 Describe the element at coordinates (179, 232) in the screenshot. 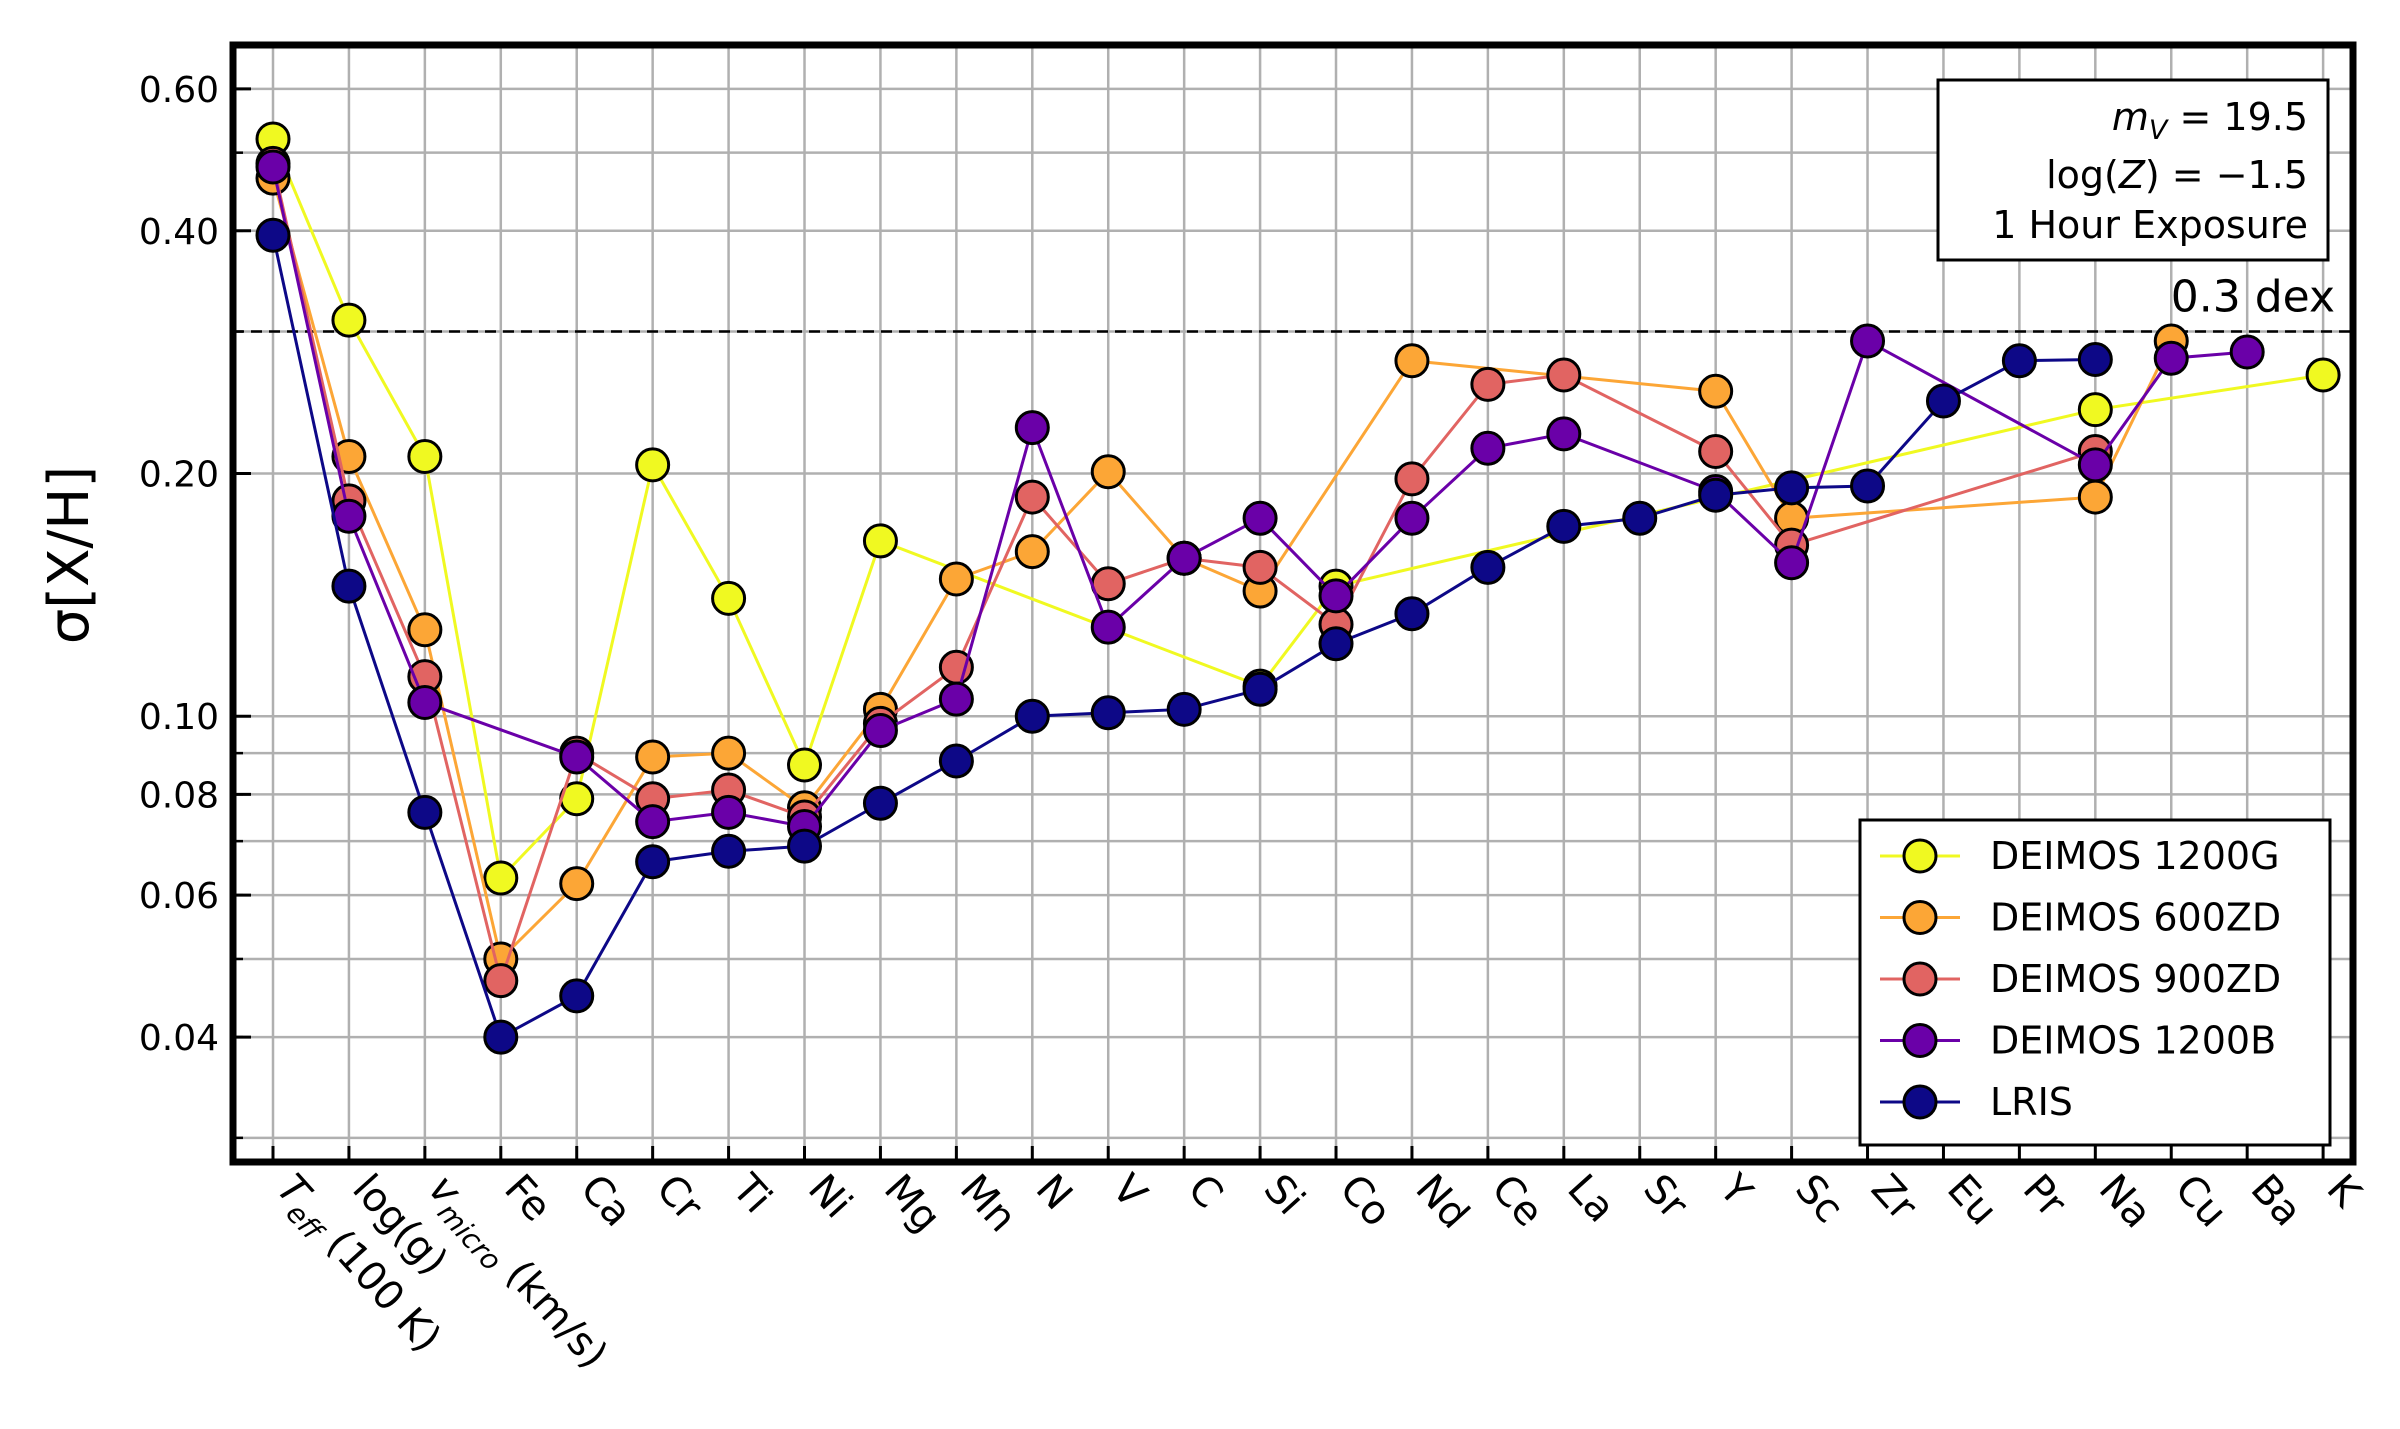

I see `y-tick-label: 0.40` at that location.